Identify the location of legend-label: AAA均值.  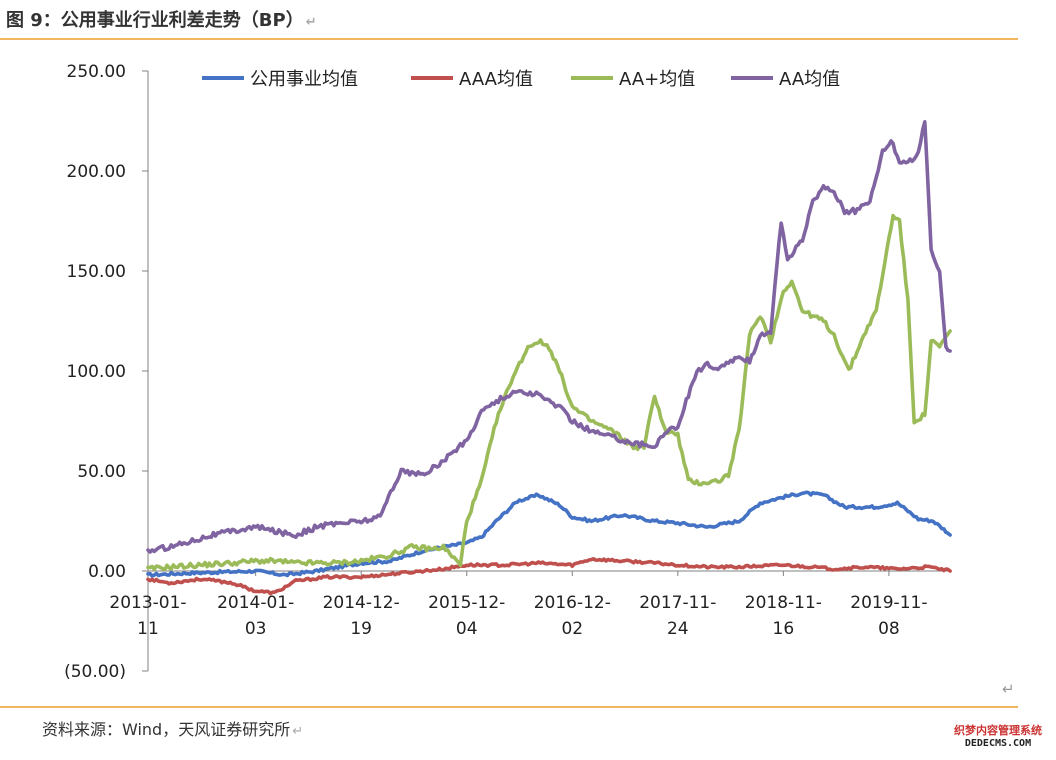
(496, 79).